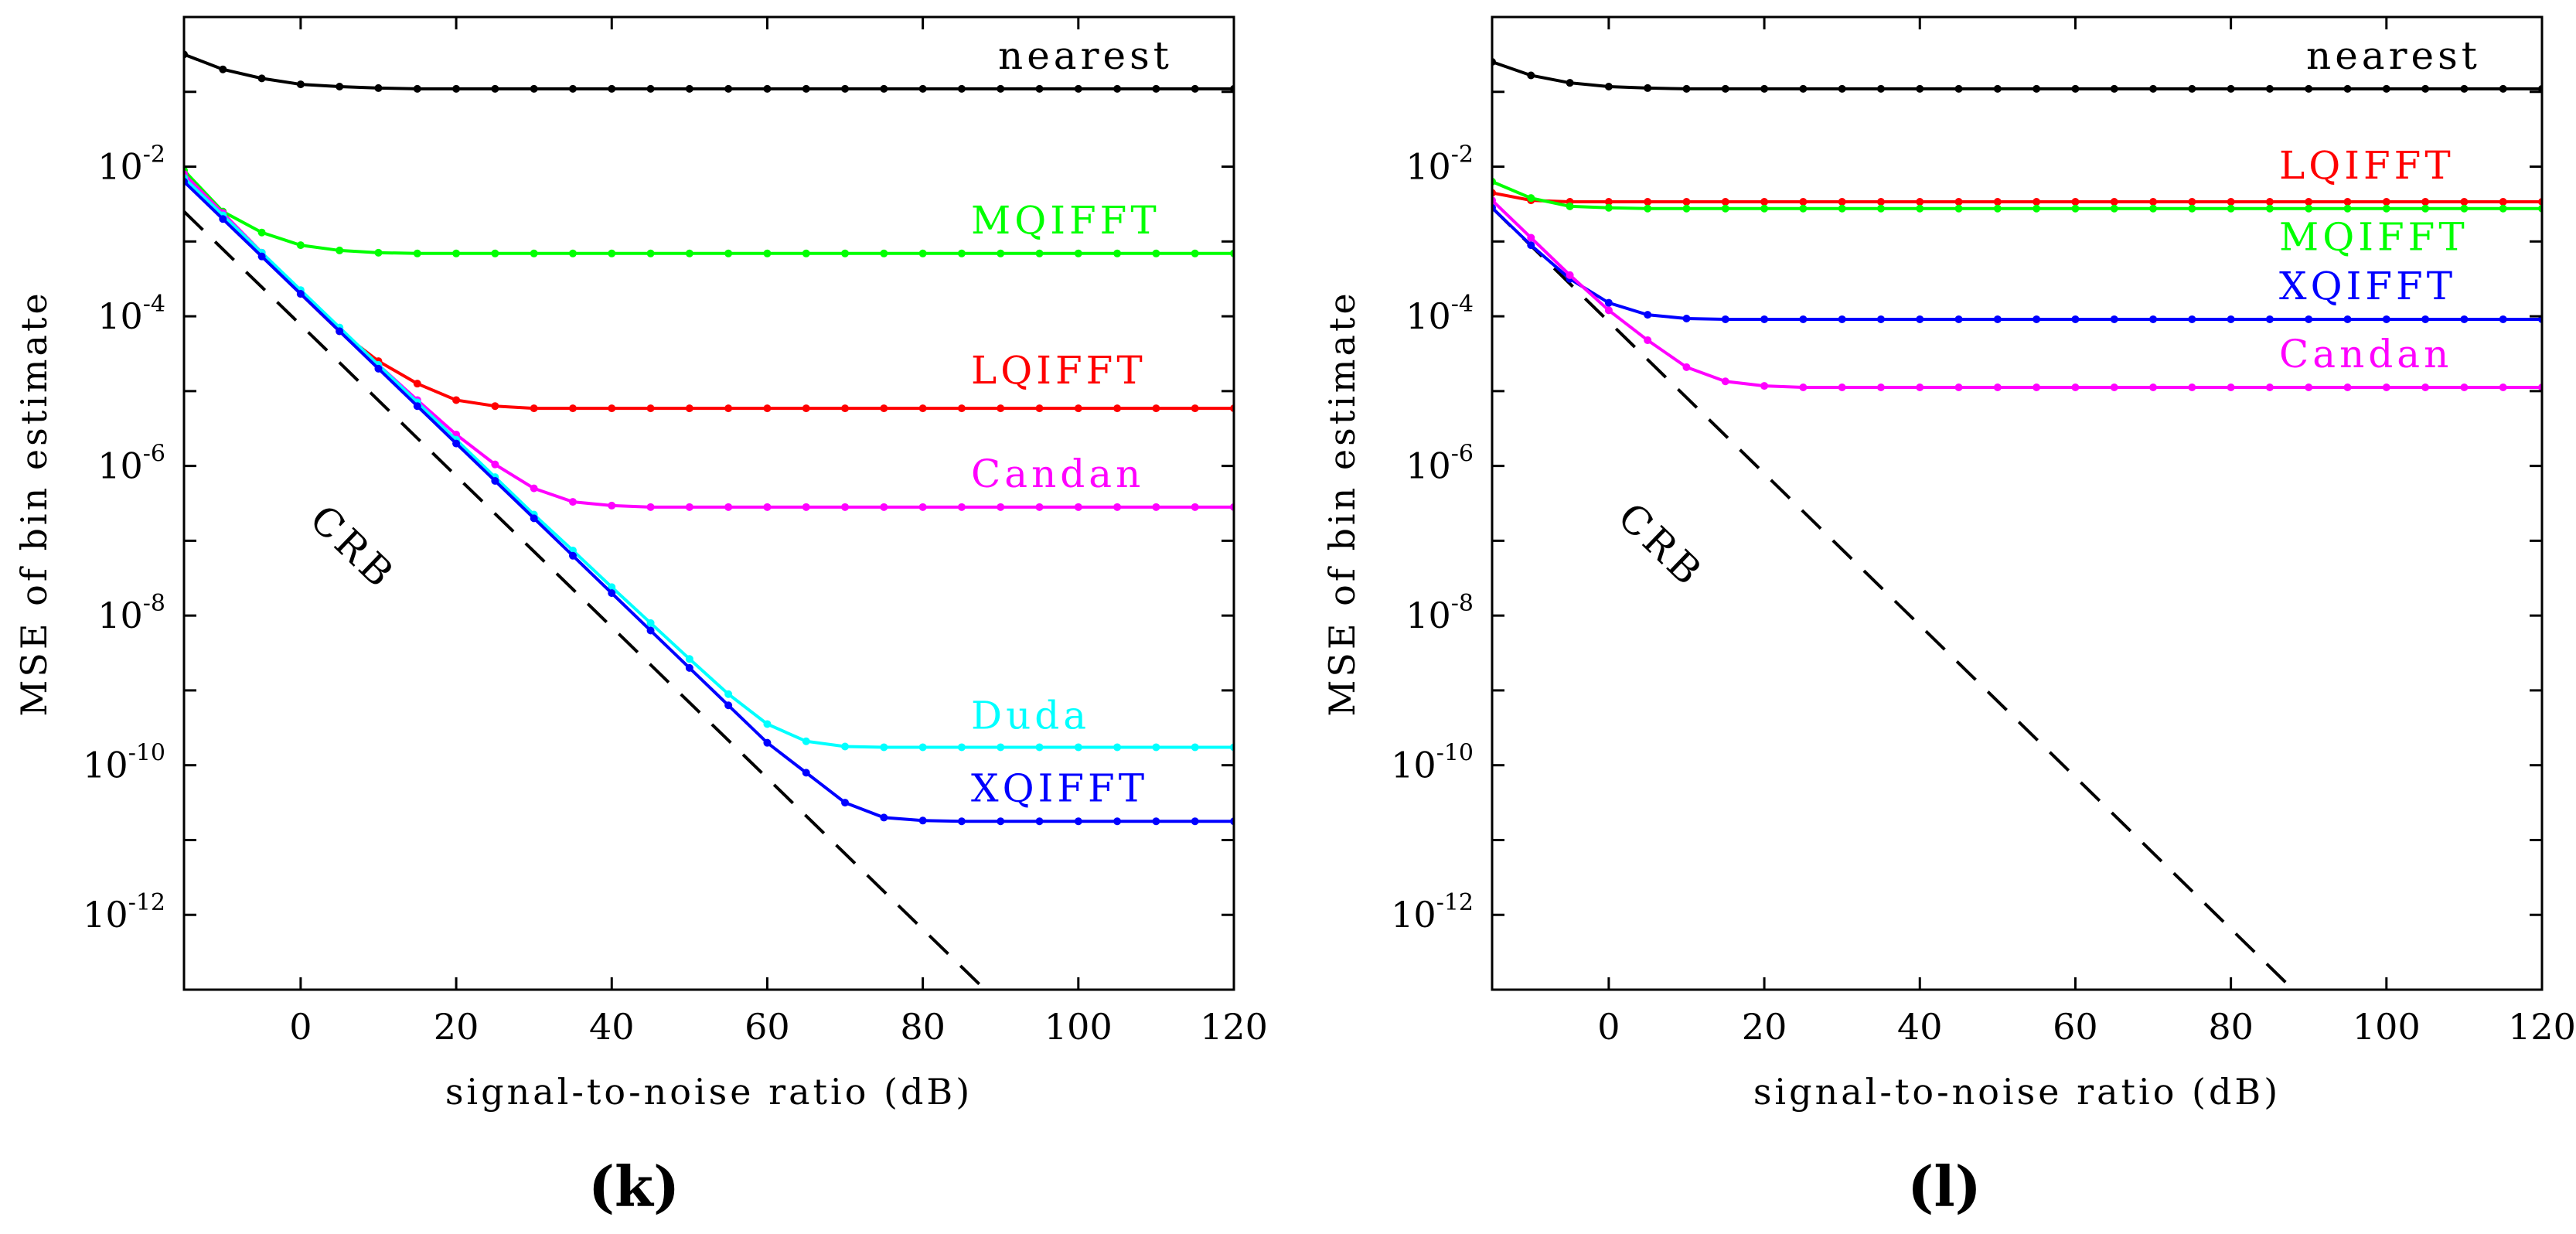 The width and height of the screenshot is (2576, 1234). Describe the element at coordinates (1432, 912) in the screenshot. I see `y-tick-label: 10⁻¹²` at that location.